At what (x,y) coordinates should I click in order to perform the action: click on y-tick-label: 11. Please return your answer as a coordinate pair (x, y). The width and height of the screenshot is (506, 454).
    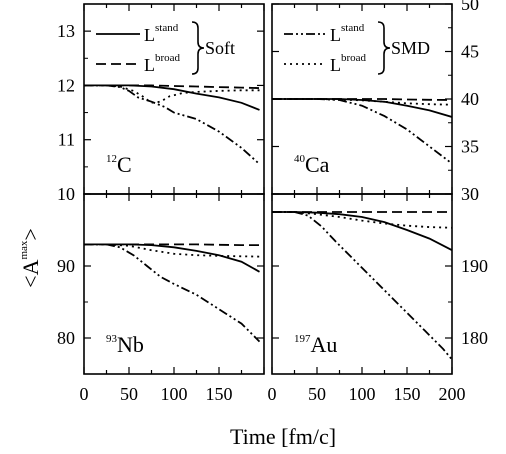
    Looking at the image, I should click on (66, 140).